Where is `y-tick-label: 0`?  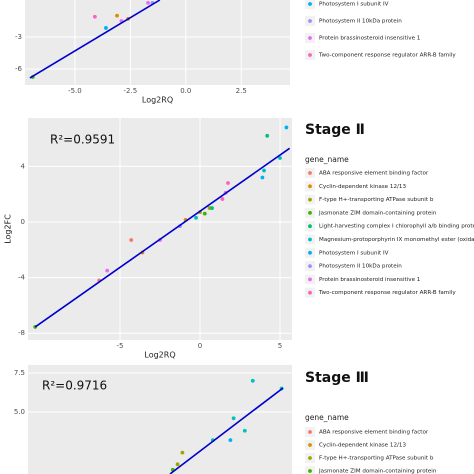
y-tick-label: 0 is located at coordinates (23, 222).